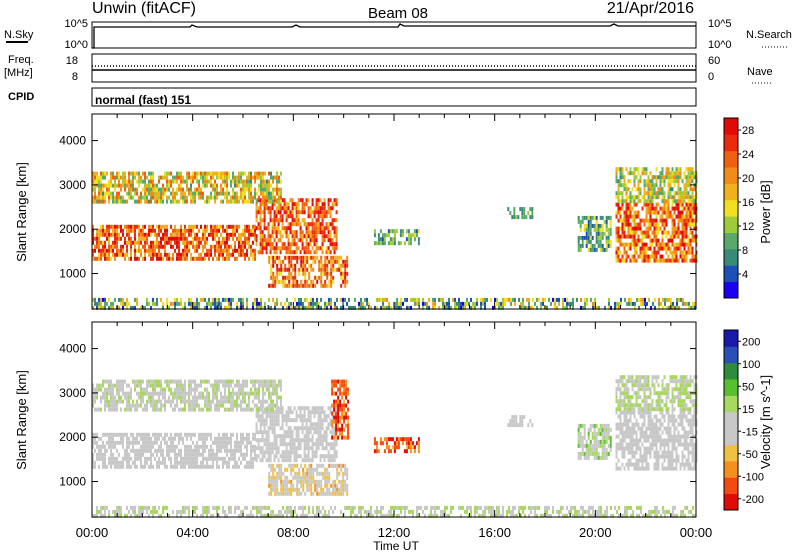  I want to click on y-tick-label: 3000, so click(72, 185).